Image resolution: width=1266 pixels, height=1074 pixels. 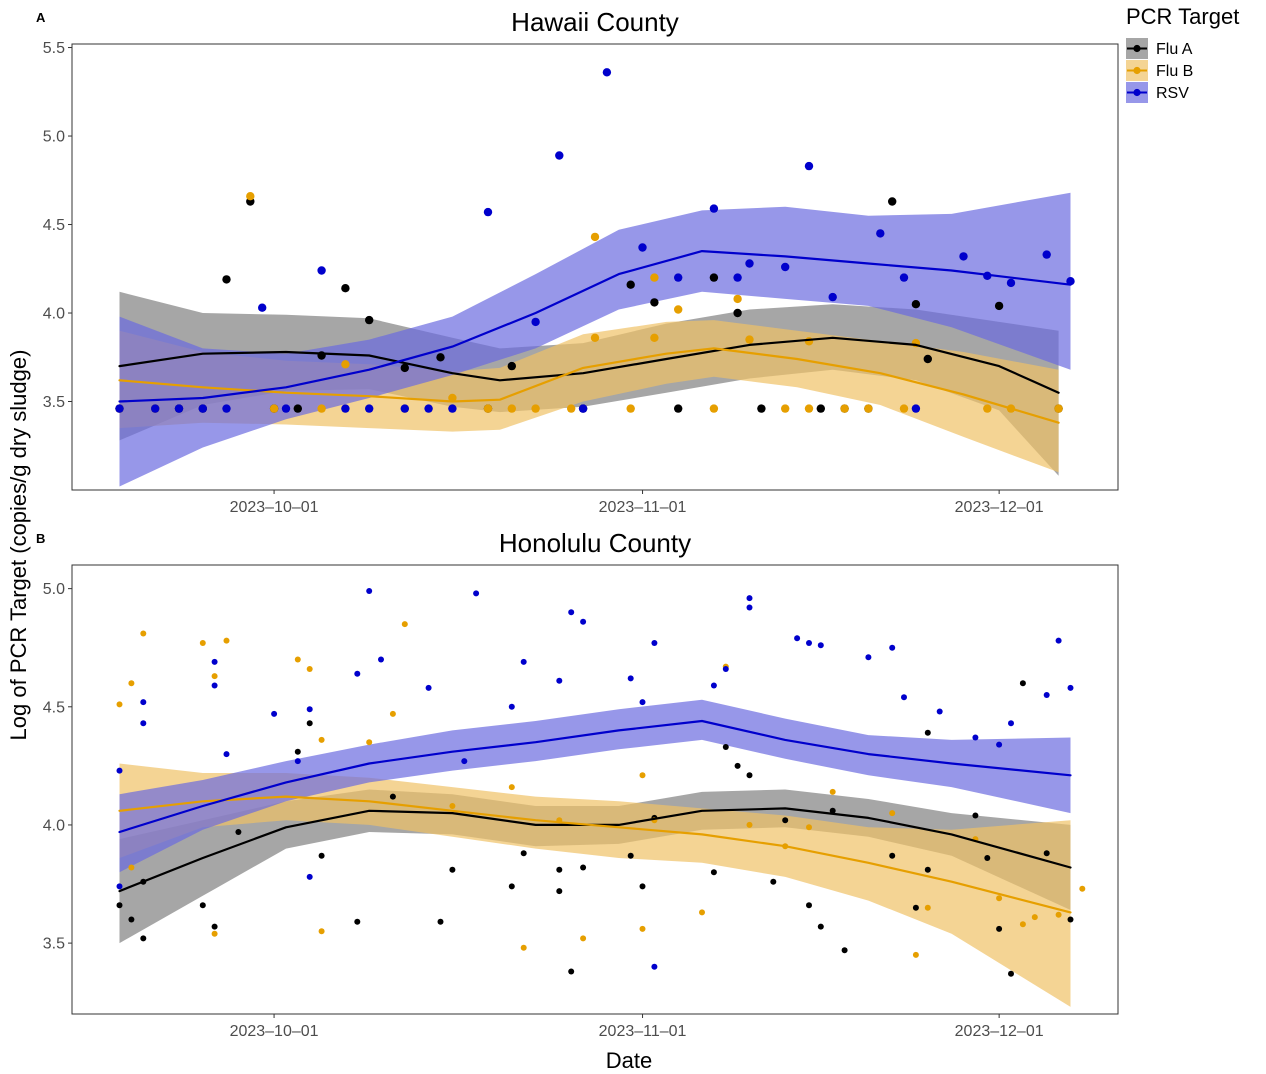 I want to click on y-axis-a: 3.5 4.0 4.5 5.0 5.5, so click(x=57, y=225).